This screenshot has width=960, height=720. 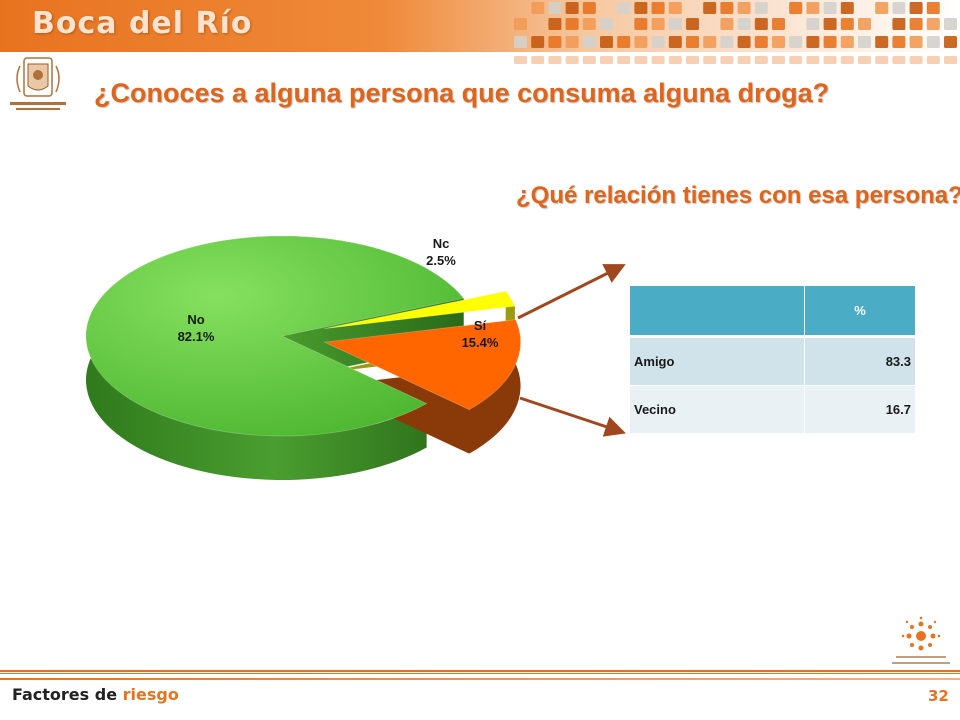 What do you see at coordinates (859, 361) in the screenshot?
I see `table-cell-value: 83.3` at bounding box center [859, 361].